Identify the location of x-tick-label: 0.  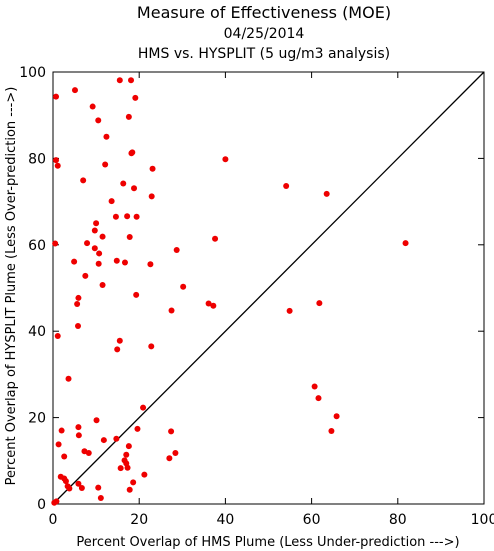
(53, 520).